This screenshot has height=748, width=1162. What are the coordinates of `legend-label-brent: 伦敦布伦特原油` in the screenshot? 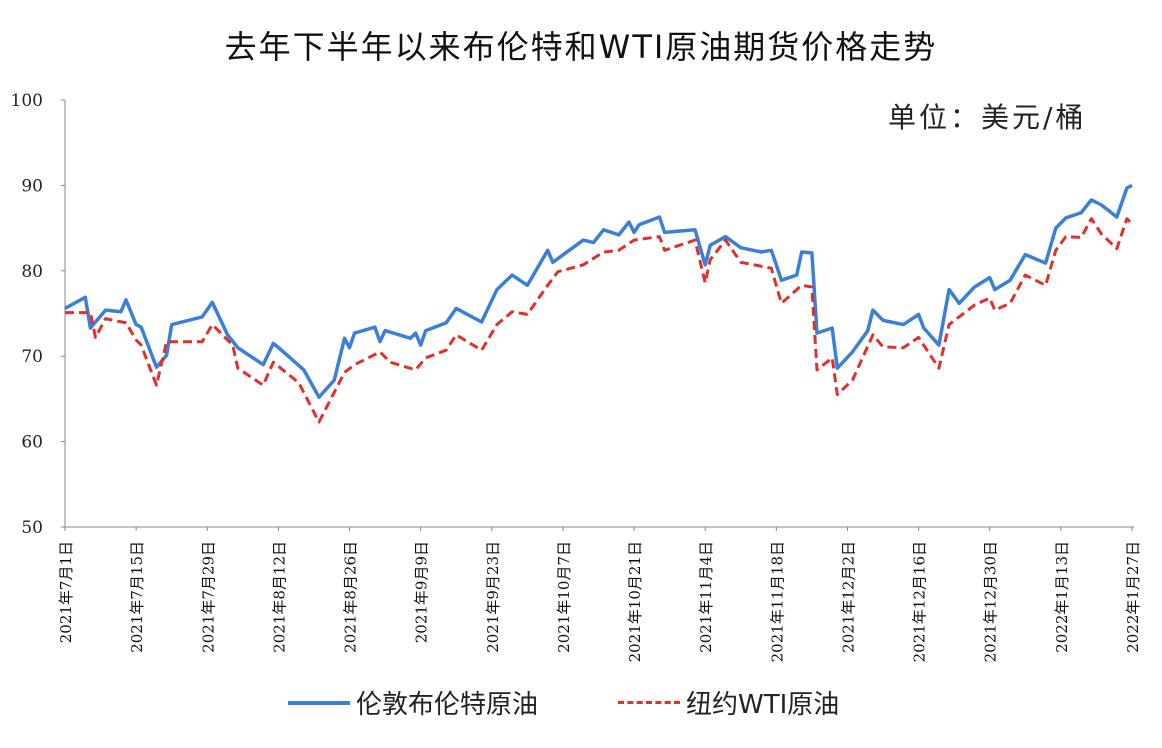 It's located at (447, 705).